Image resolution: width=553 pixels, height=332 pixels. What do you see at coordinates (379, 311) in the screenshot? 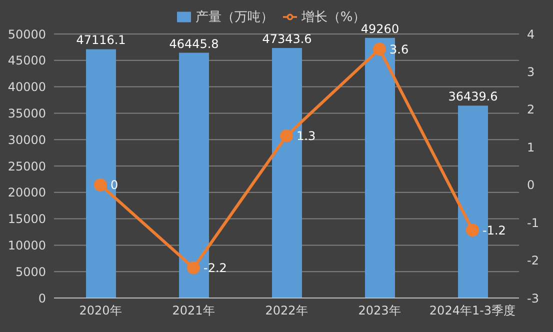
I see `x-tick-label: 2023年` at bounding box center [379, 311].